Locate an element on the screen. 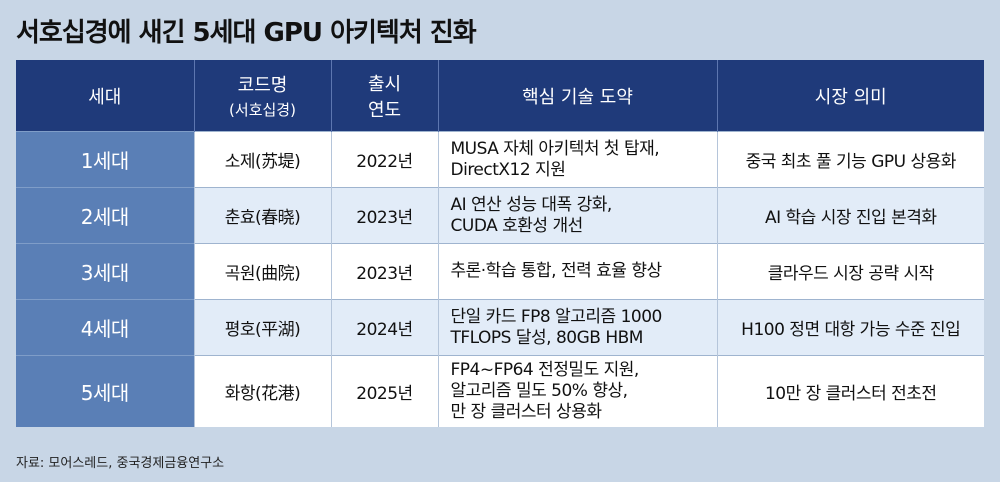 This screenshot has height=482, width=1000. generation-cell: 1세대 is located at coordinates (105, 159).